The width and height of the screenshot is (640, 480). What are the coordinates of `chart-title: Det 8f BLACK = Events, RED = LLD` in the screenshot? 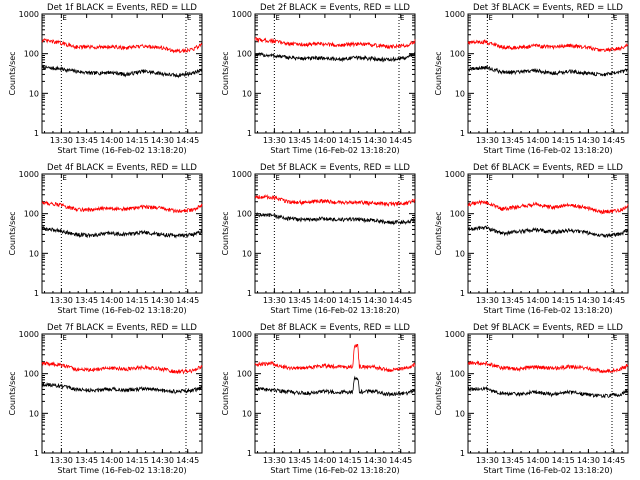 It's located at (335, 328).